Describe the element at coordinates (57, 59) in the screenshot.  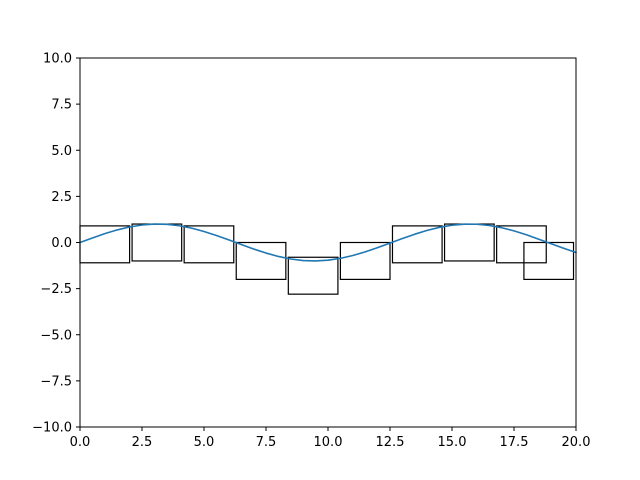
I see `y-tick-label: 10.0` at that location.